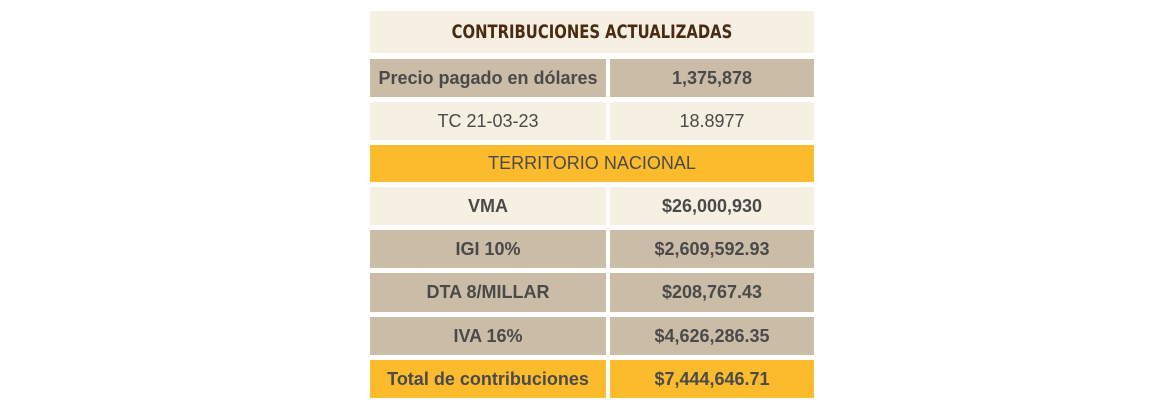  I want to click on row-value: $26,000,930, so click(712, 206).